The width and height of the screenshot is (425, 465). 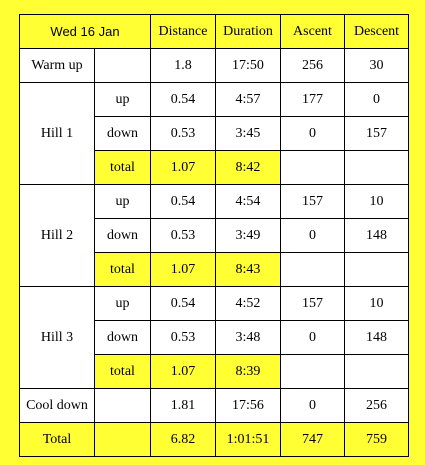 I want to click on hill-1-down-row: down 0.53 3:45 0 157, so click(x=214, y=133).